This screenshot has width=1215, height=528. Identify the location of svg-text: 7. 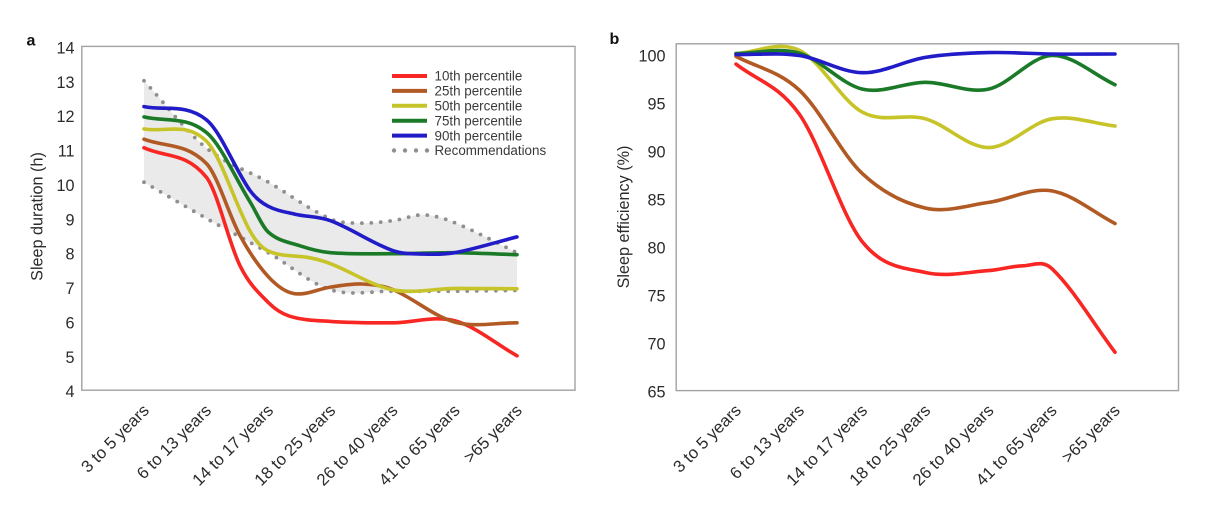
(69, 289).